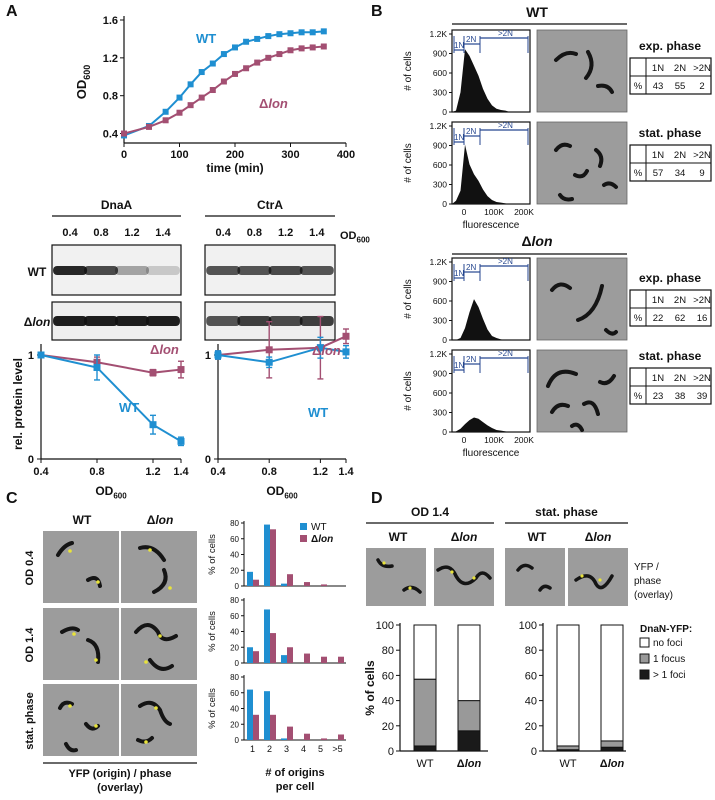 This screenshot has width=715, height=800. What do you see at coordinates (70, 233) in the screenshot?
I see `dnaa-od-label: 0.4` at bounding box center [70, 233].